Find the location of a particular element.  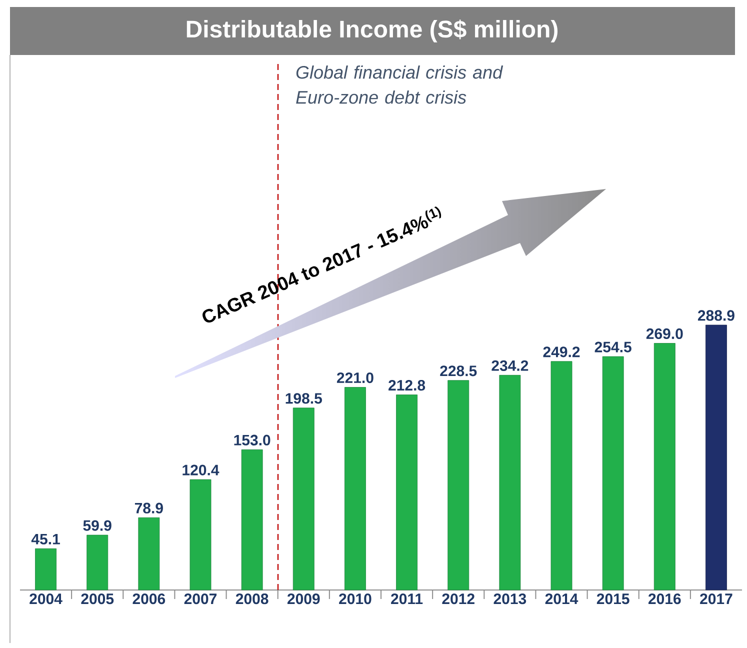

x-tick-label: 2005 is located at coordinates (97, 599).